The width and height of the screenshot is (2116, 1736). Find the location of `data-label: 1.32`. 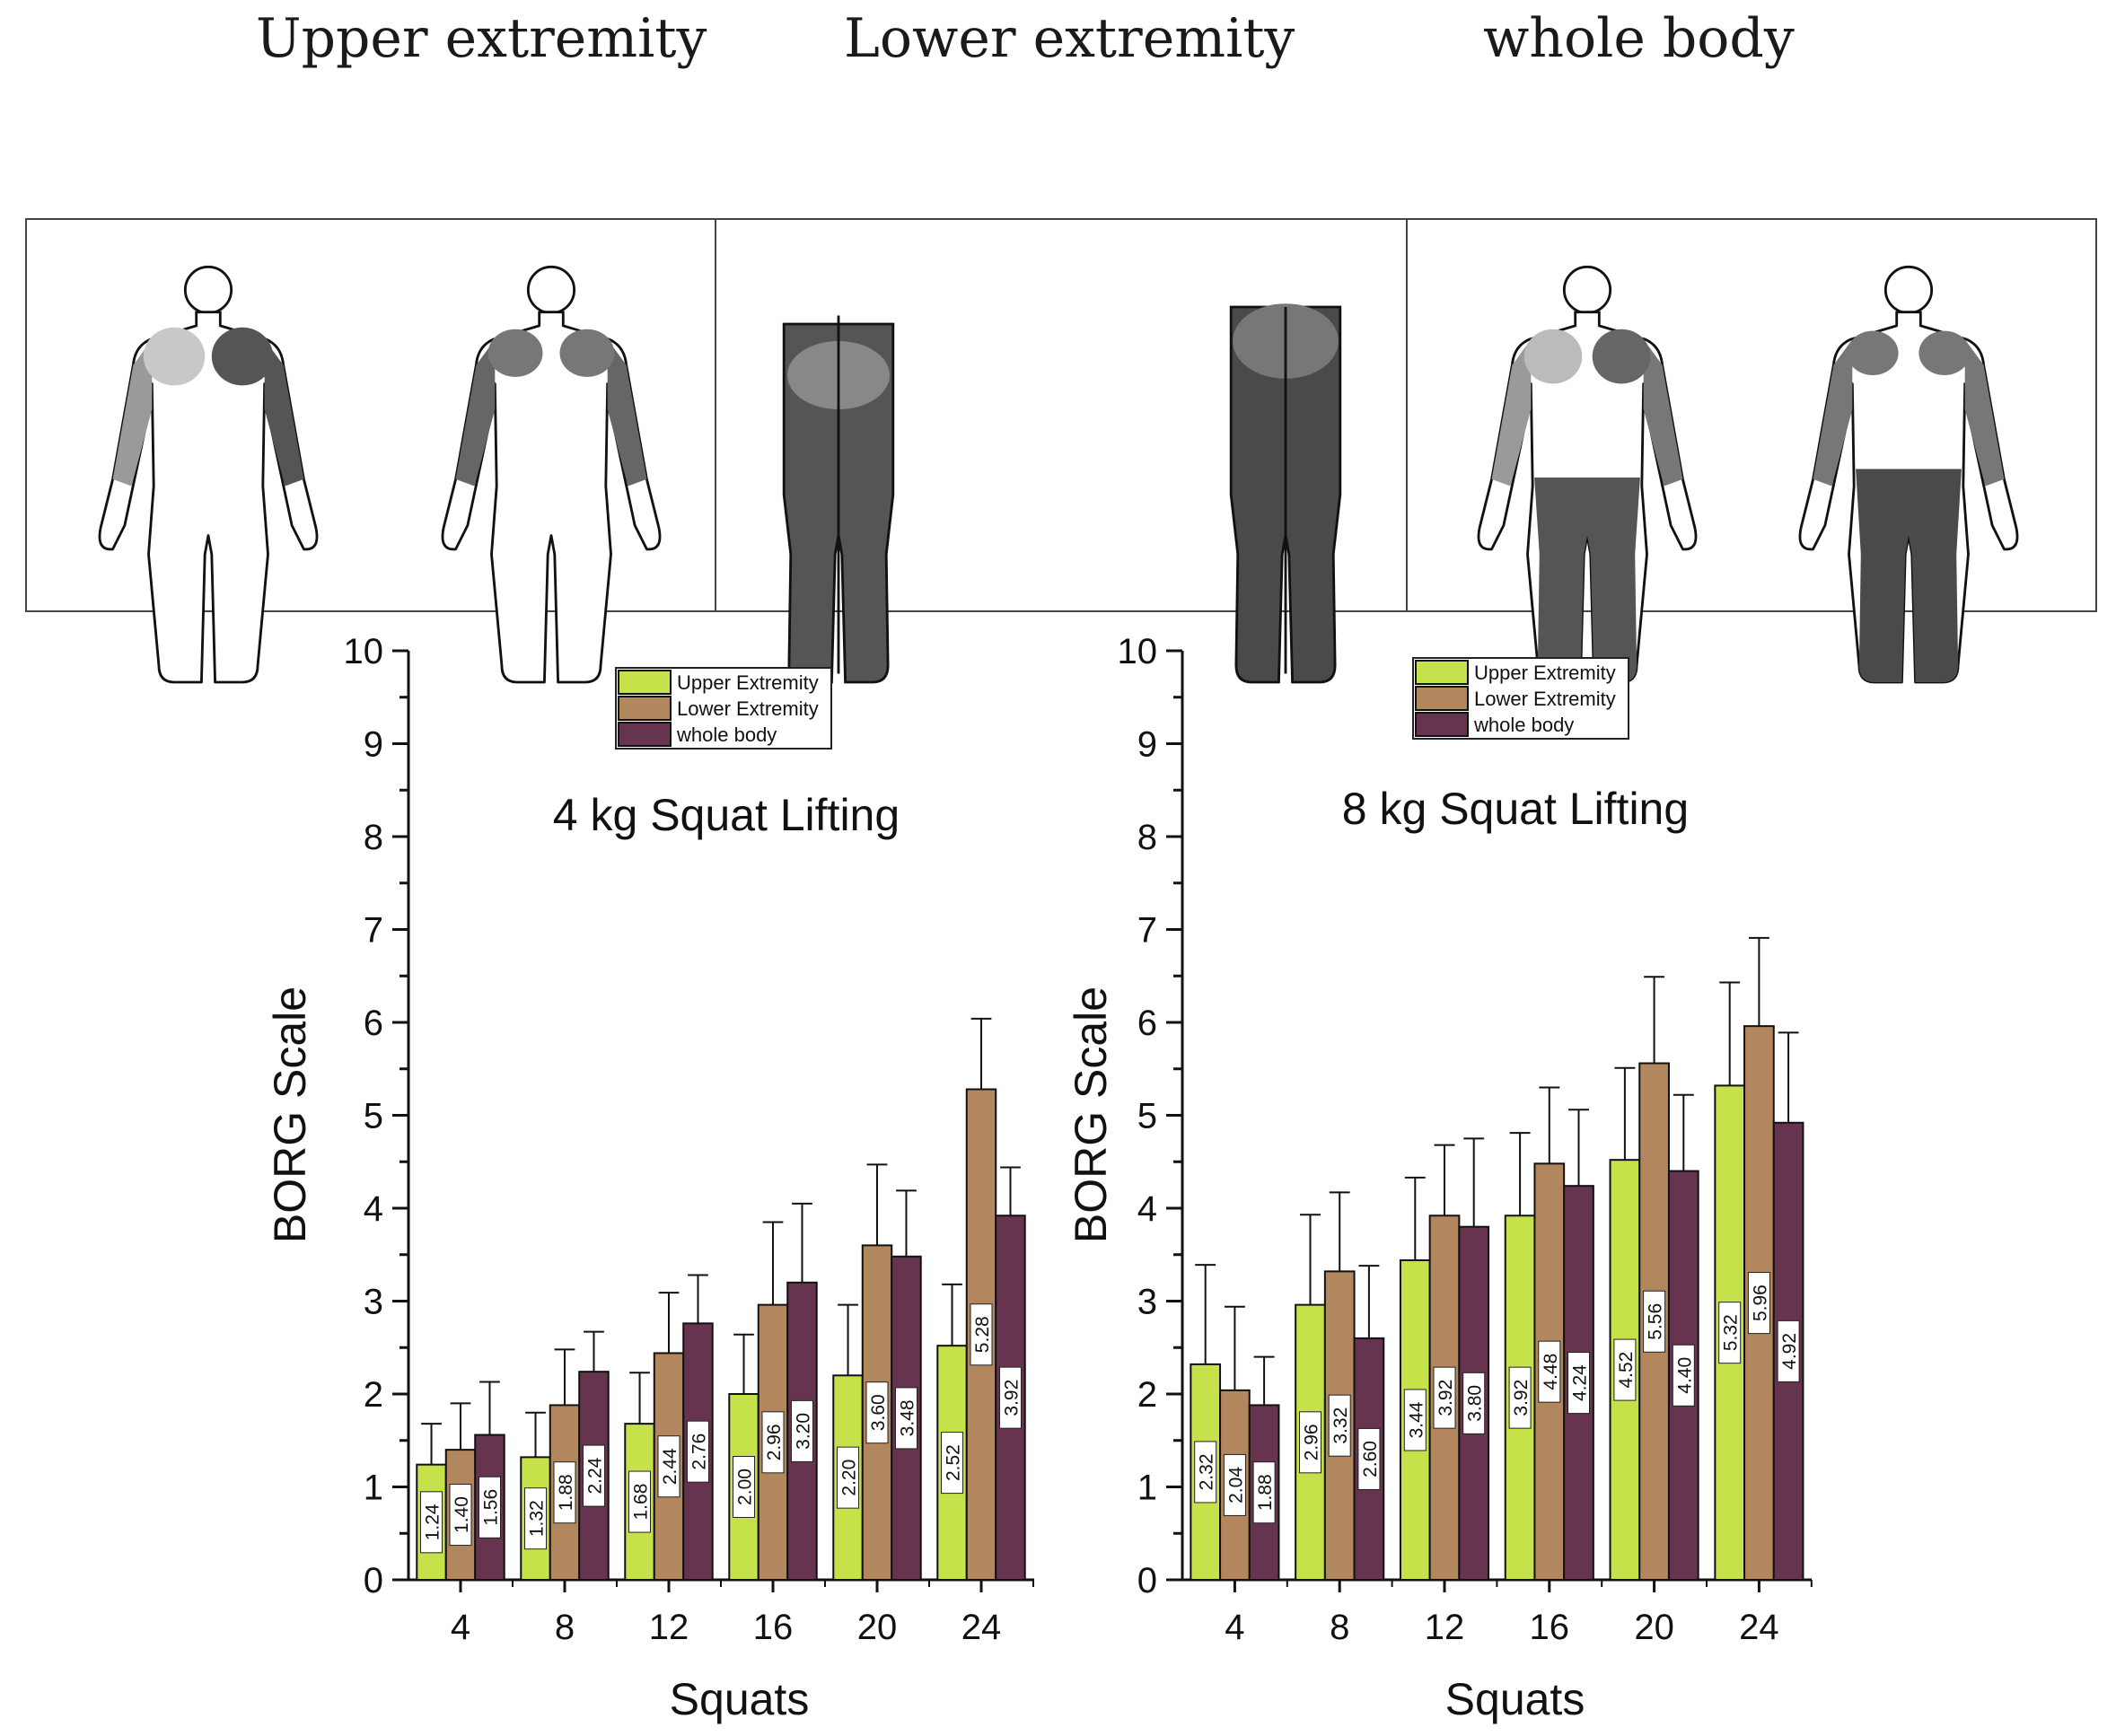

data-label: 1.32 is located at coordinates (536, 1518).